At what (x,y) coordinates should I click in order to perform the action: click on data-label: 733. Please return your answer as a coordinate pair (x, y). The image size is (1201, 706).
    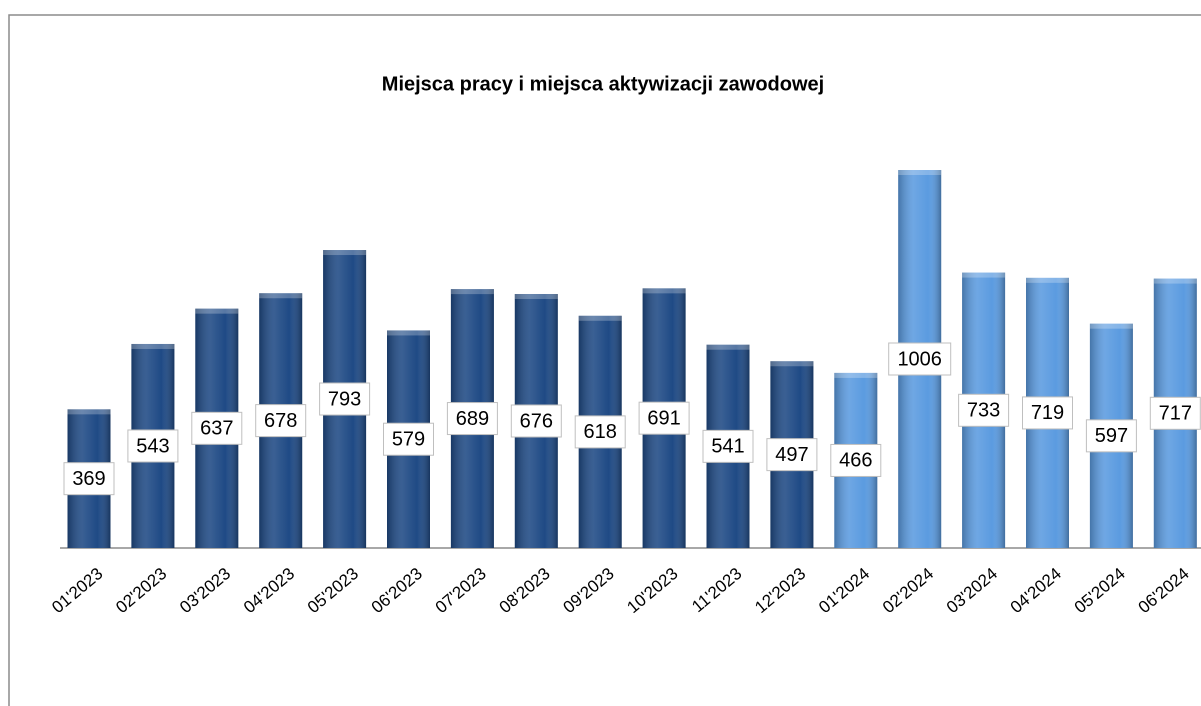
    Looking at the image, I should click on (983, 411).